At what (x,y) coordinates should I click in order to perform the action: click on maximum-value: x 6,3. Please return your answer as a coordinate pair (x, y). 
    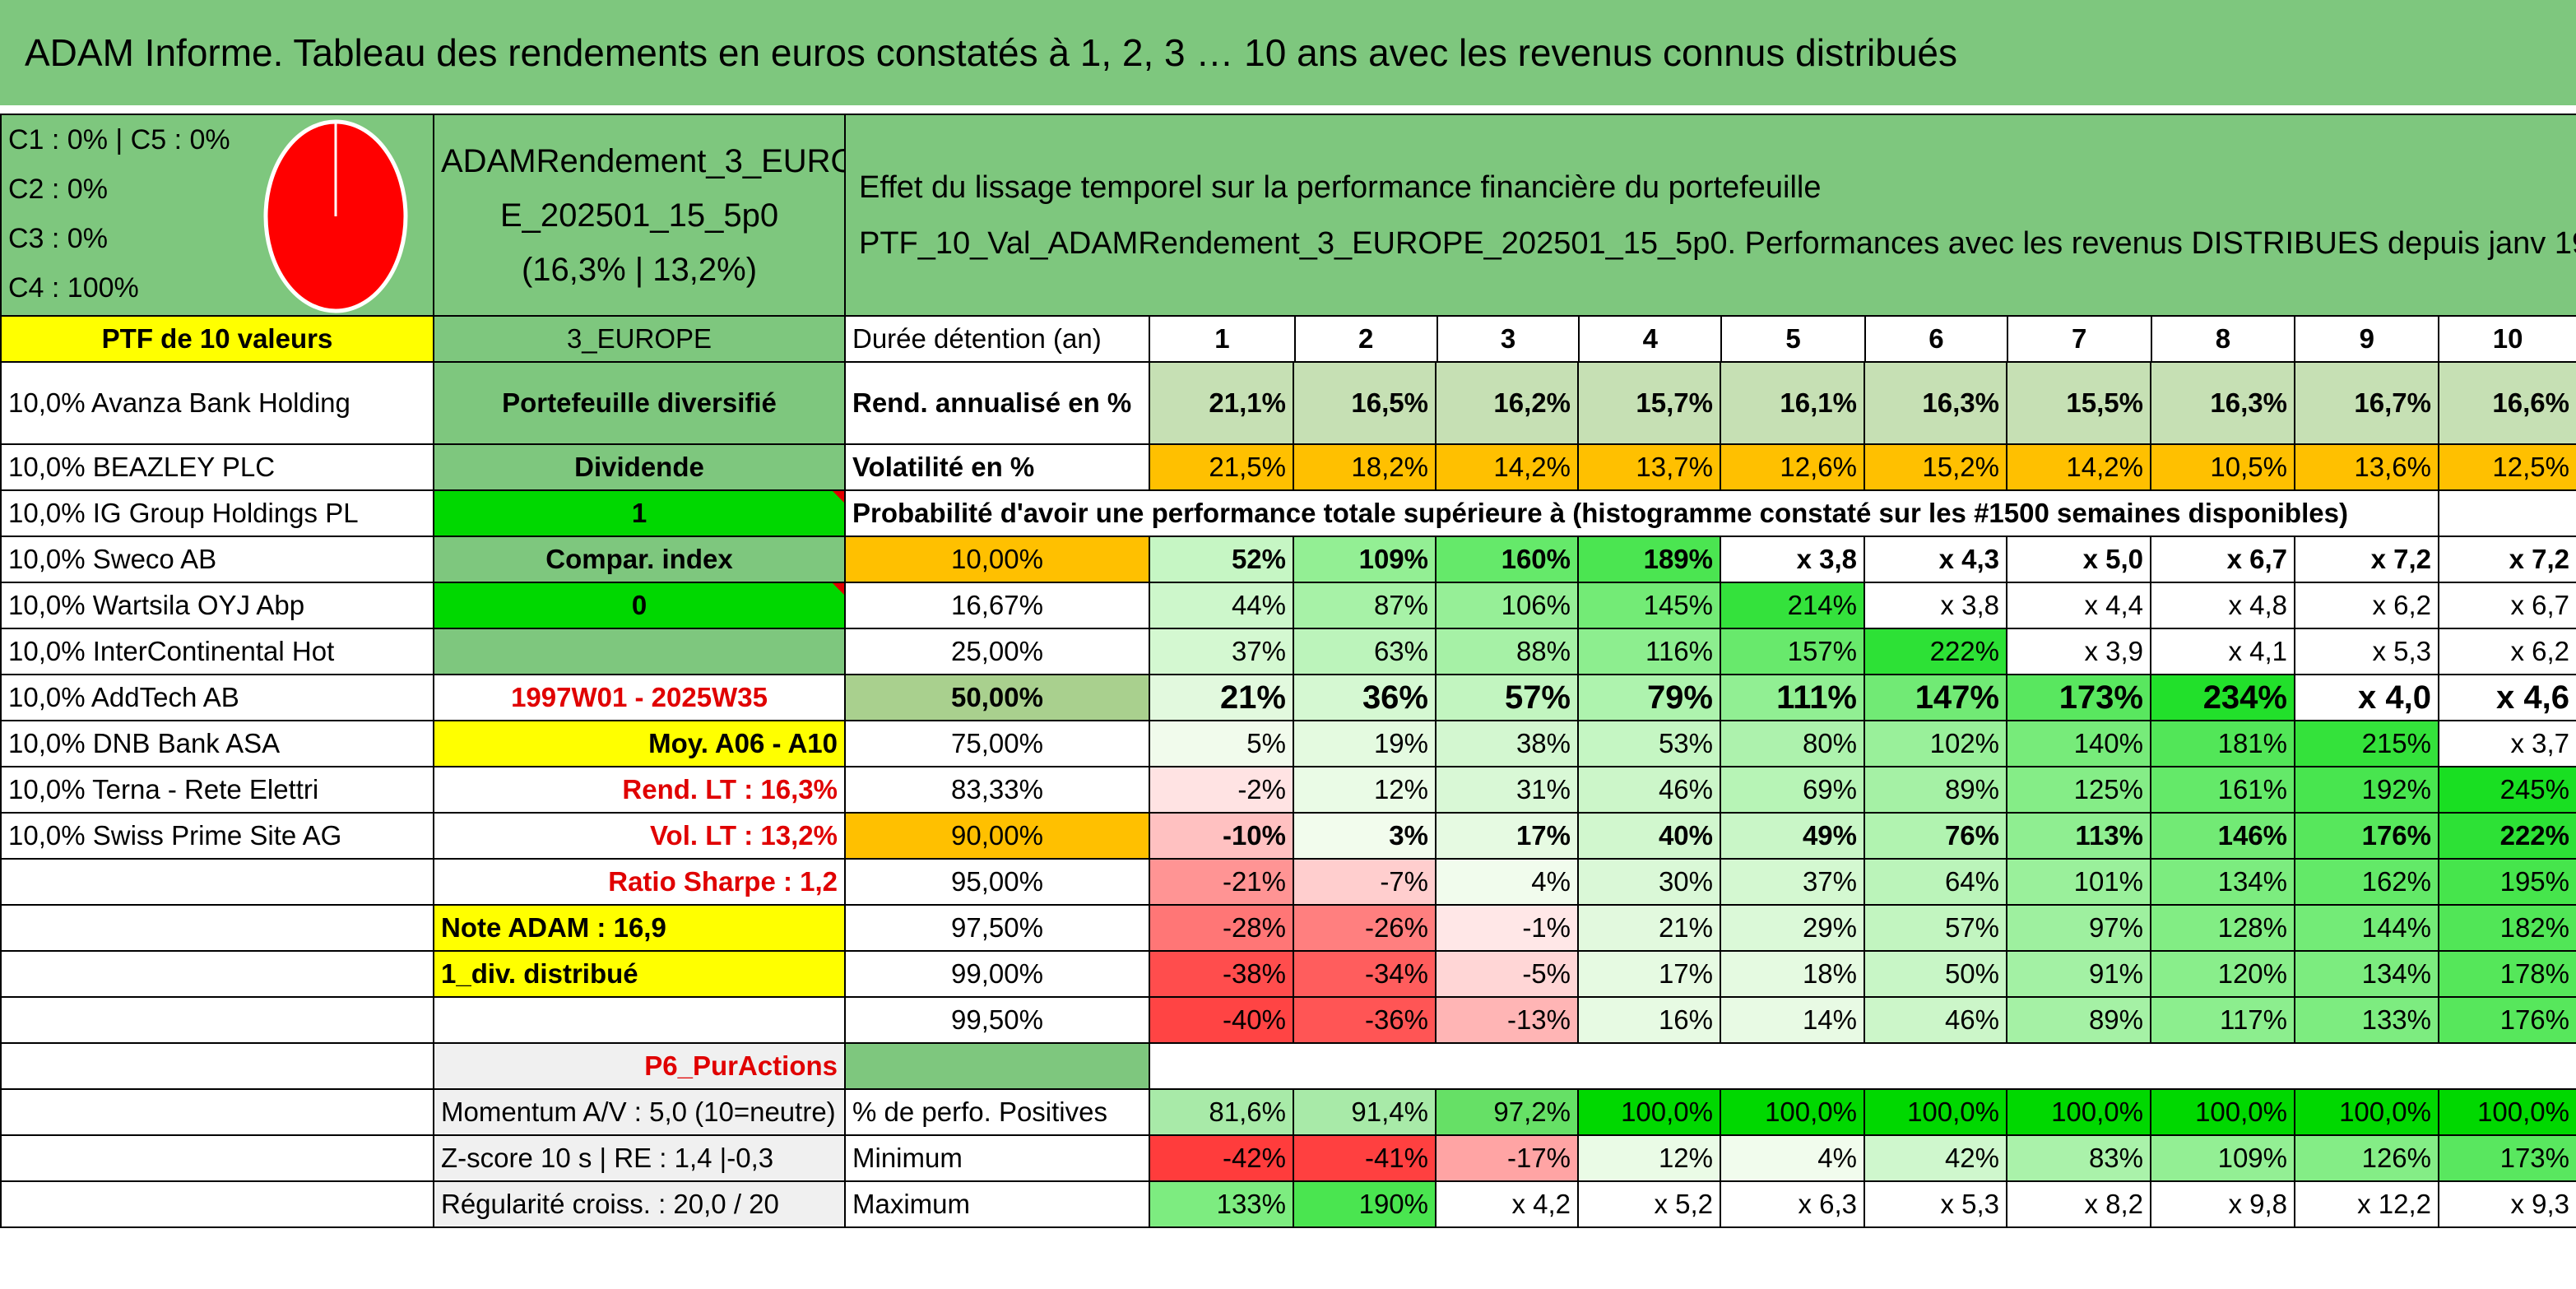
    Looking at the image, I should click on (1793, 1204).